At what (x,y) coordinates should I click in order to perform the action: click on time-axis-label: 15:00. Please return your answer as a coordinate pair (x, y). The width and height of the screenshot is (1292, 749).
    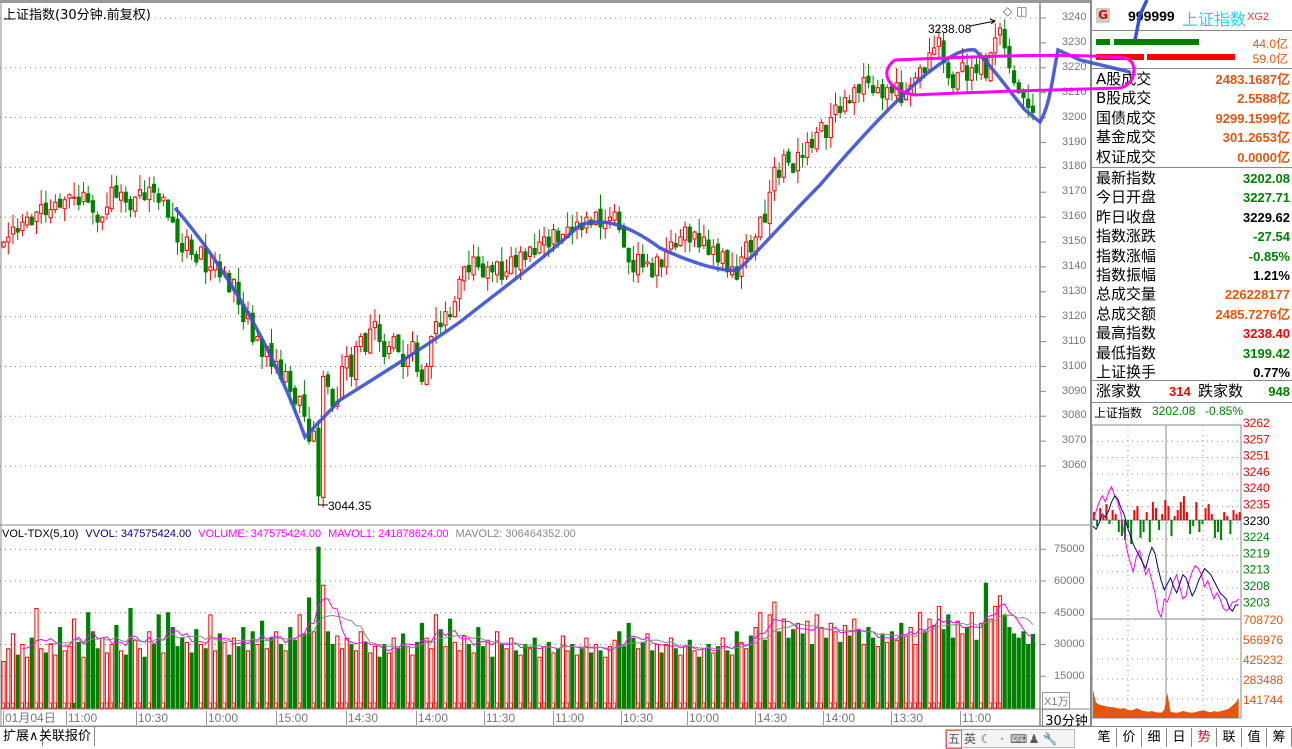
    Looking at the image, I should click on (292, 718).